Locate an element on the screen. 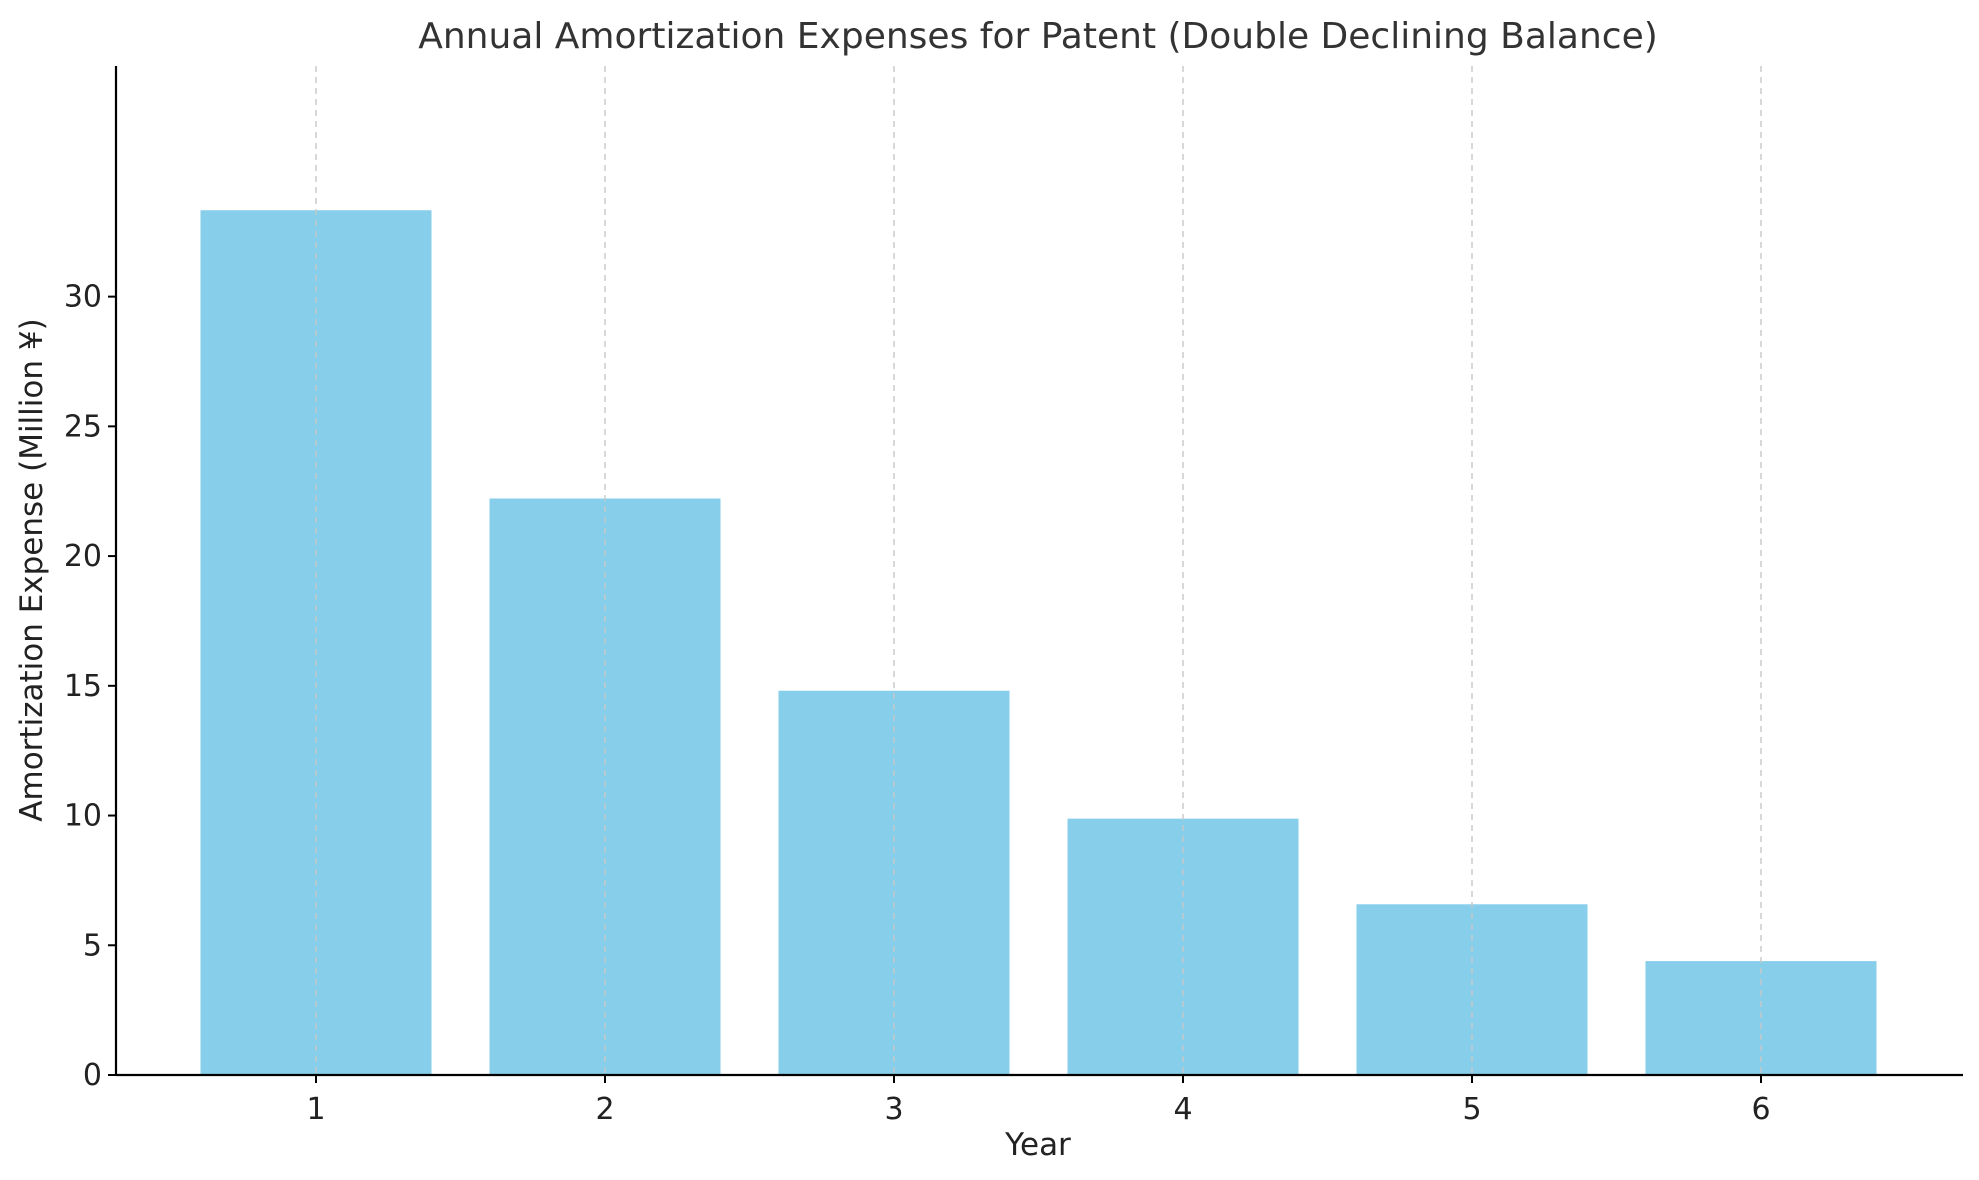  y-tick-label: 20 is located at coordinates (83, 556).